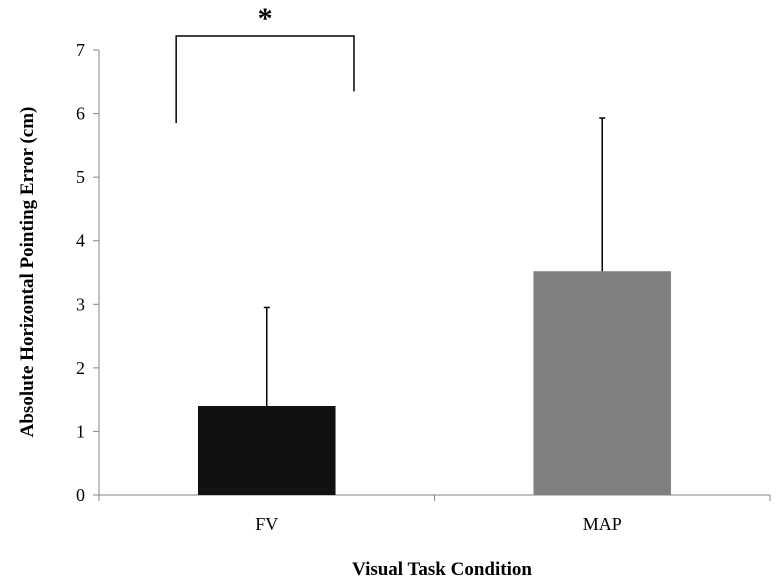  What do you see at coordinates (88, 272) in the screenshot?
I see `y-axis: 0 1 2 3 4 5 6 7` at bounding box center [88, 272].